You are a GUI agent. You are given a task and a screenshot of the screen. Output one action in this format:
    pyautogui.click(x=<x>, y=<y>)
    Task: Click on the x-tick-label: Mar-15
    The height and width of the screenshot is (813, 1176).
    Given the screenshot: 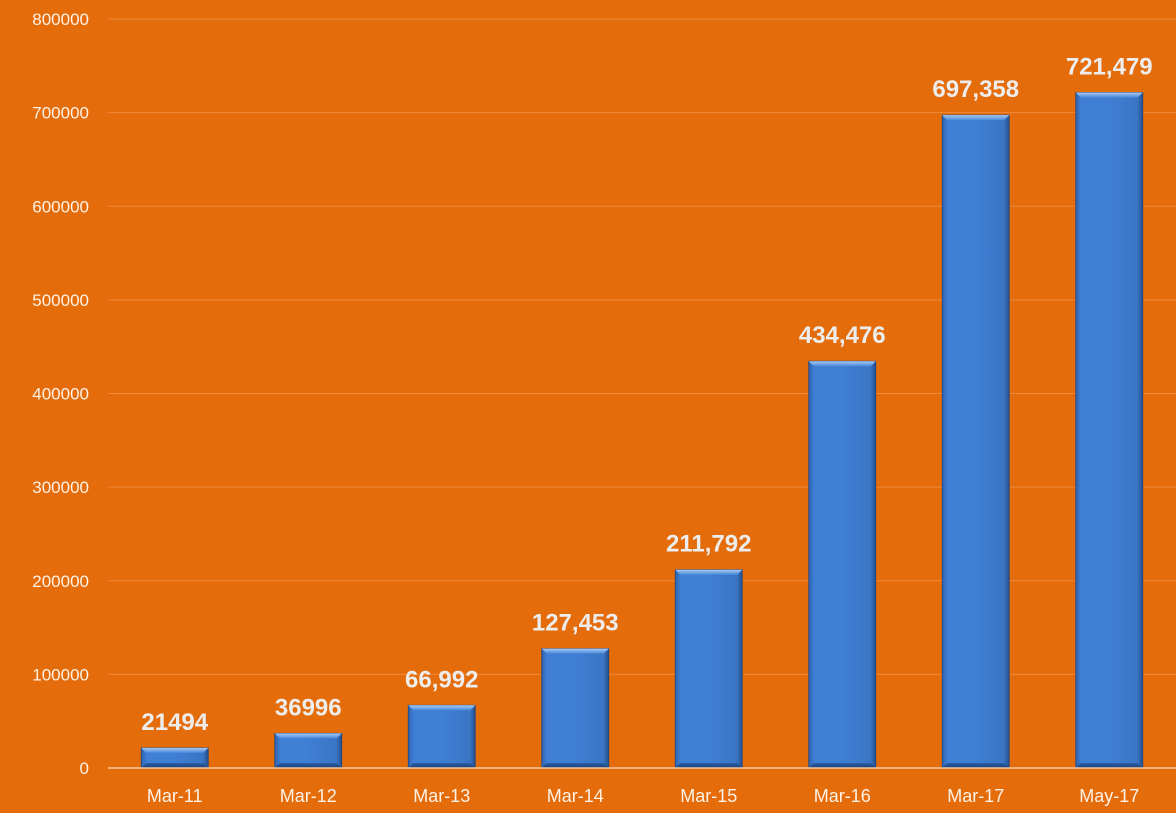 What is the action you would take?
    pyautogui.click(x=708, y=796)
    